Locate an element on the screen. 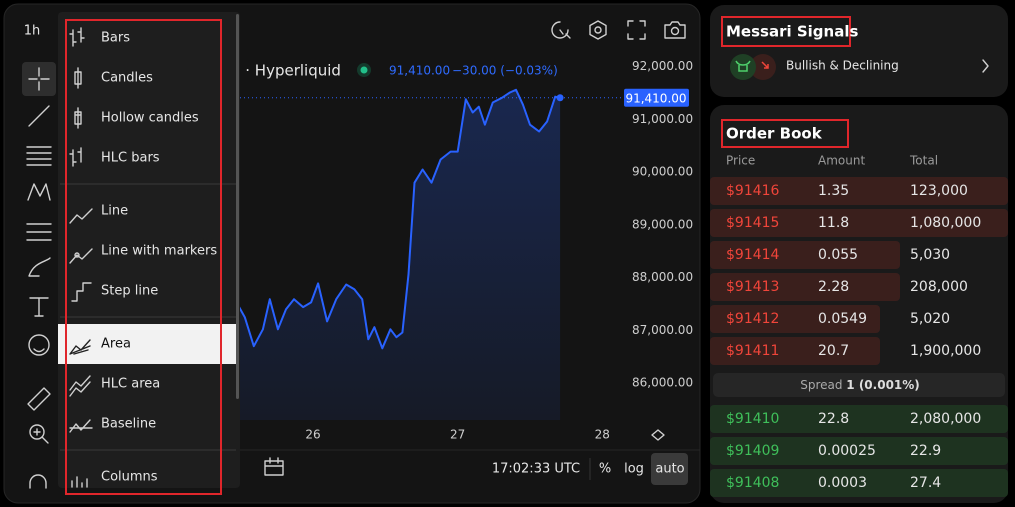 Image resolution: width=1015 pixels, height=507 pixels. menu-item: Line with markers is located at coordinates (159, 251).